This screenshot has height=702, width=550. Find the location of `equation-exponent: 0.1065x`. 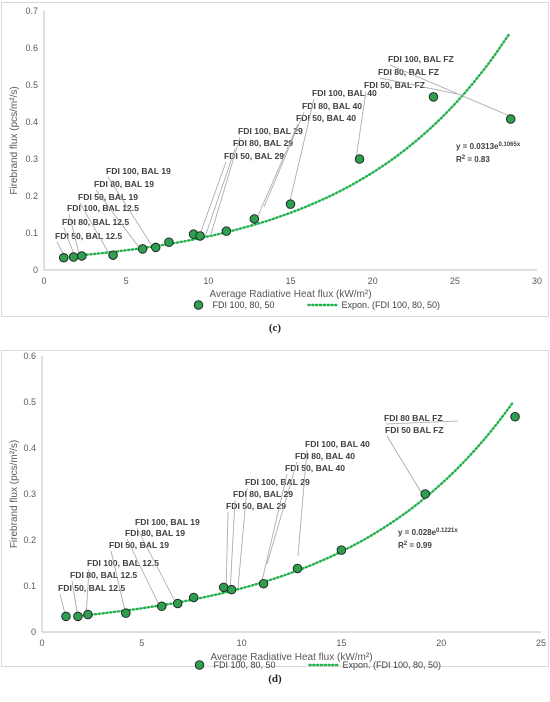

equation-exponent: 0.1065x is located at coordinates (509, 145).